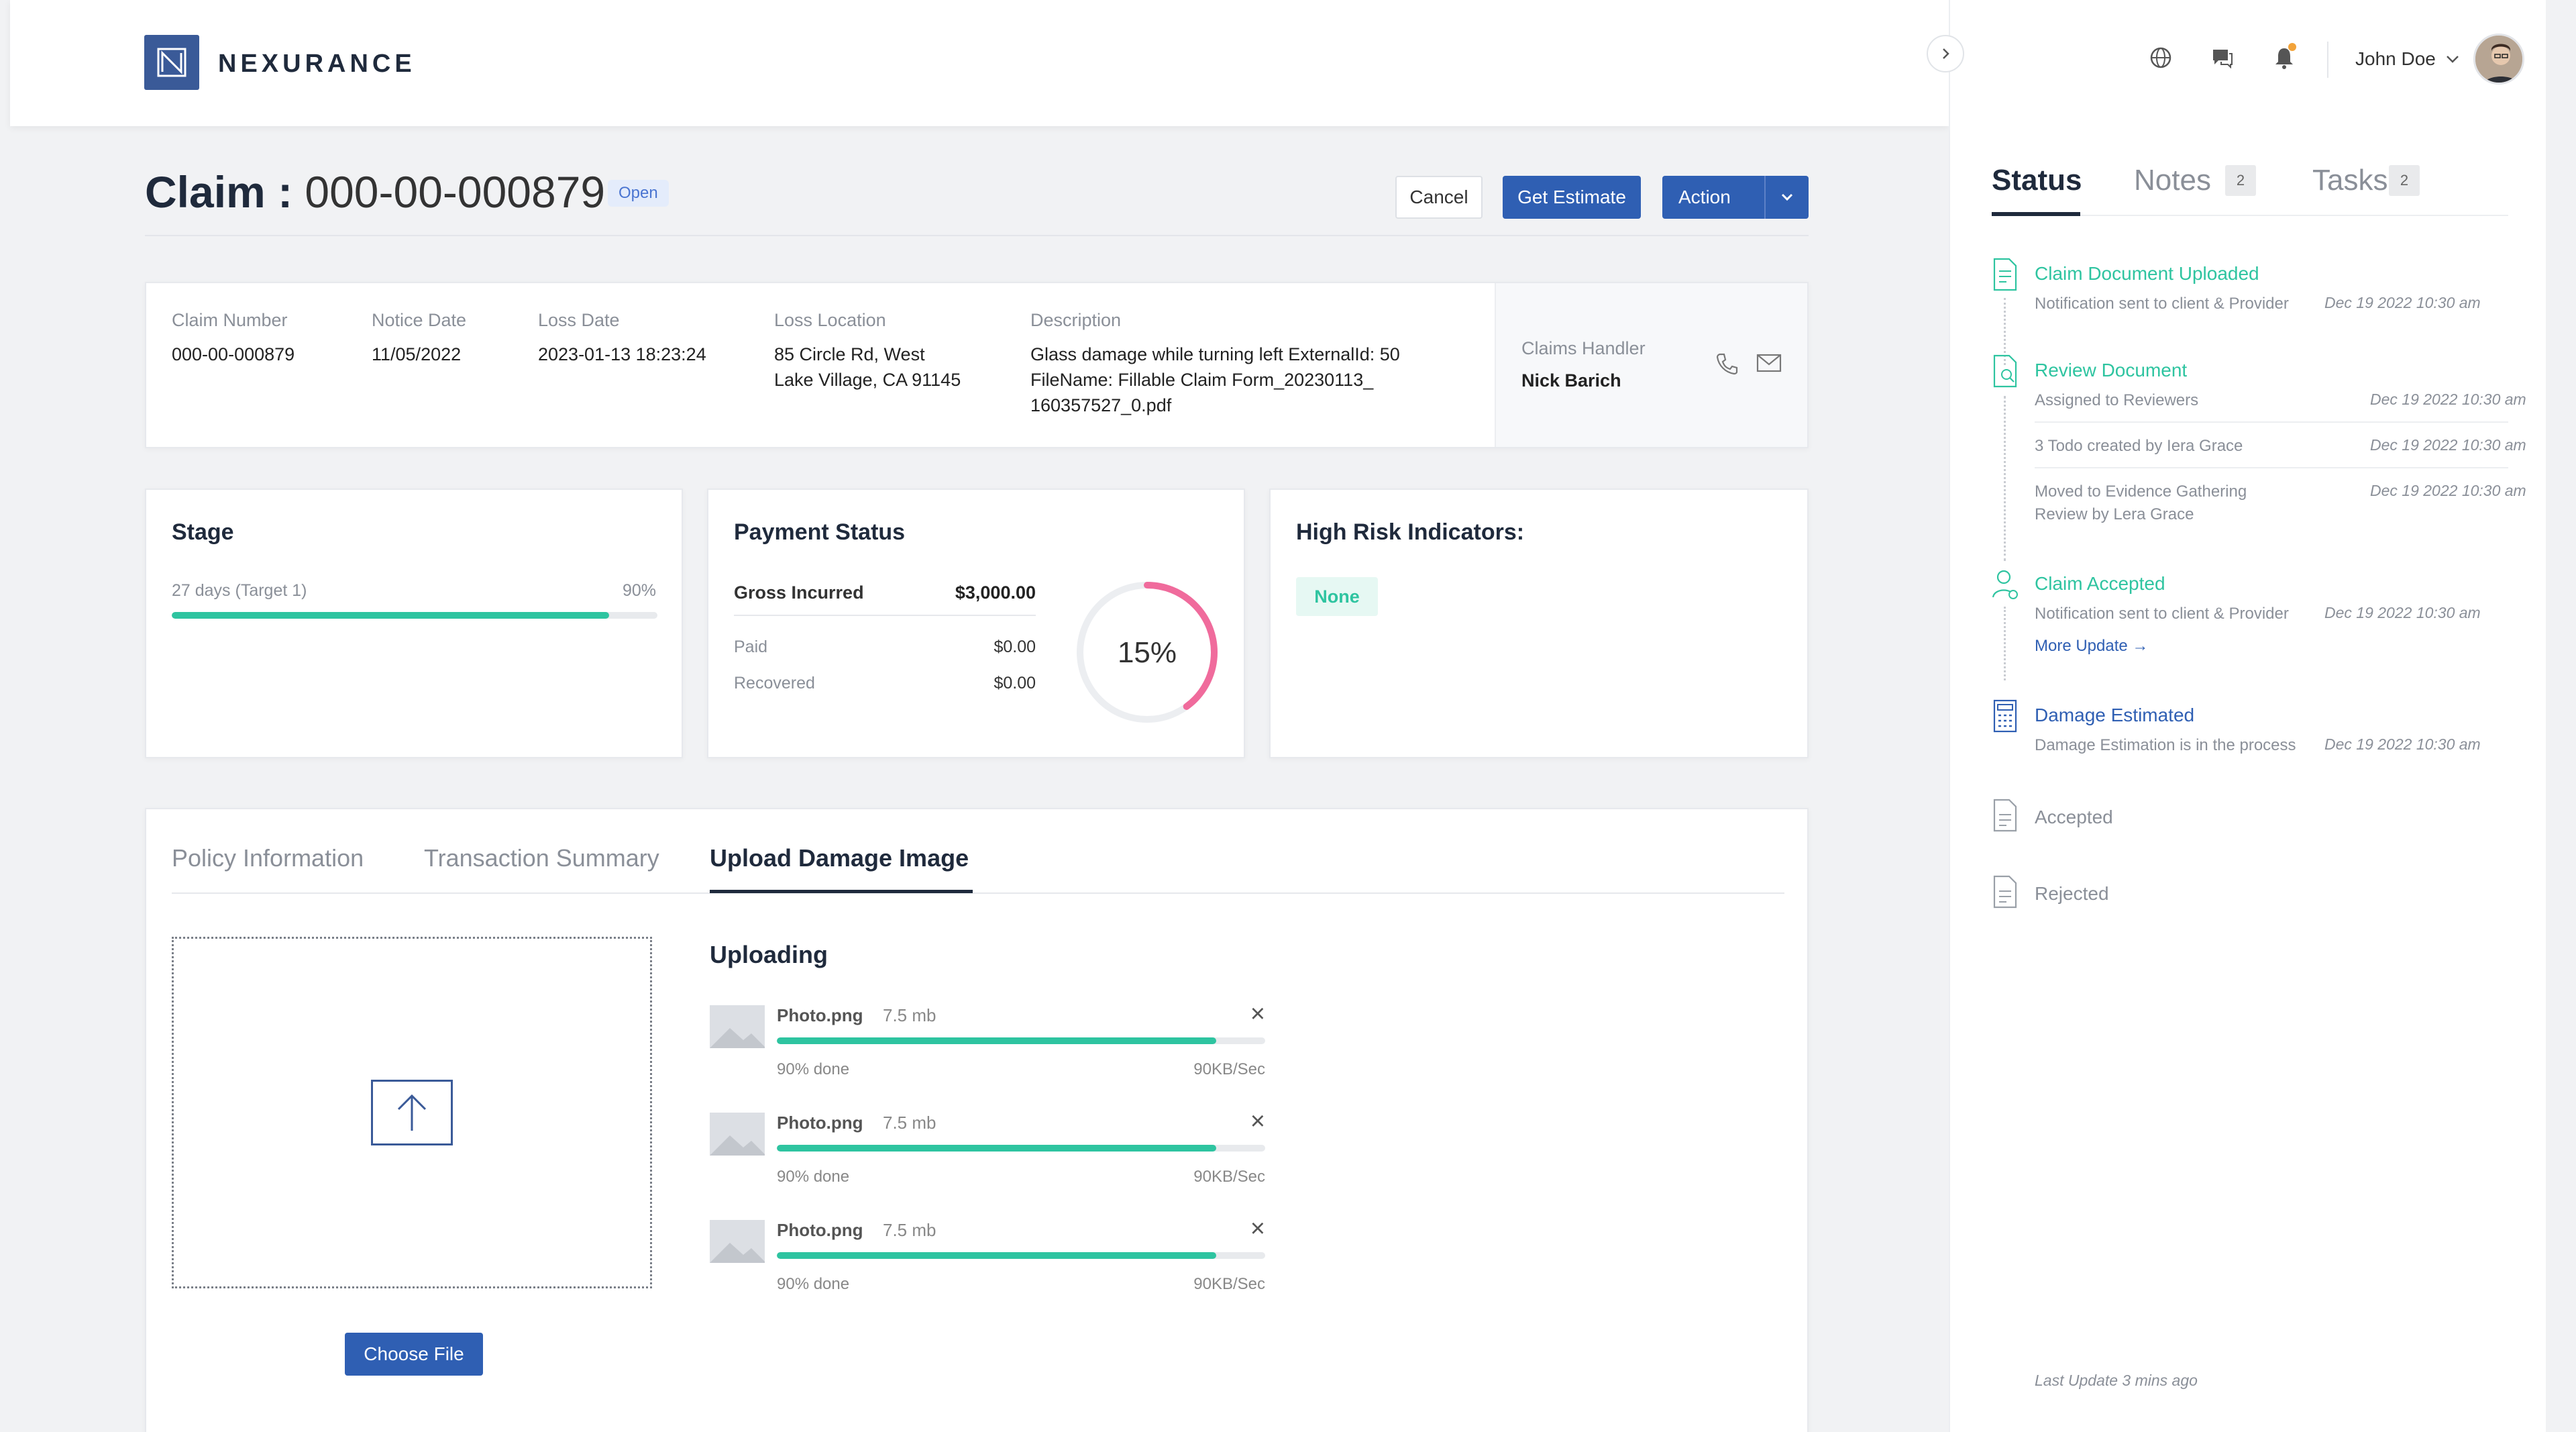 The width and height of the screenshot is (2576, 1432). Describe the element at coordinates (230, 320) in the screenshot. I see `claim-number-label: Claim Number` at that location.